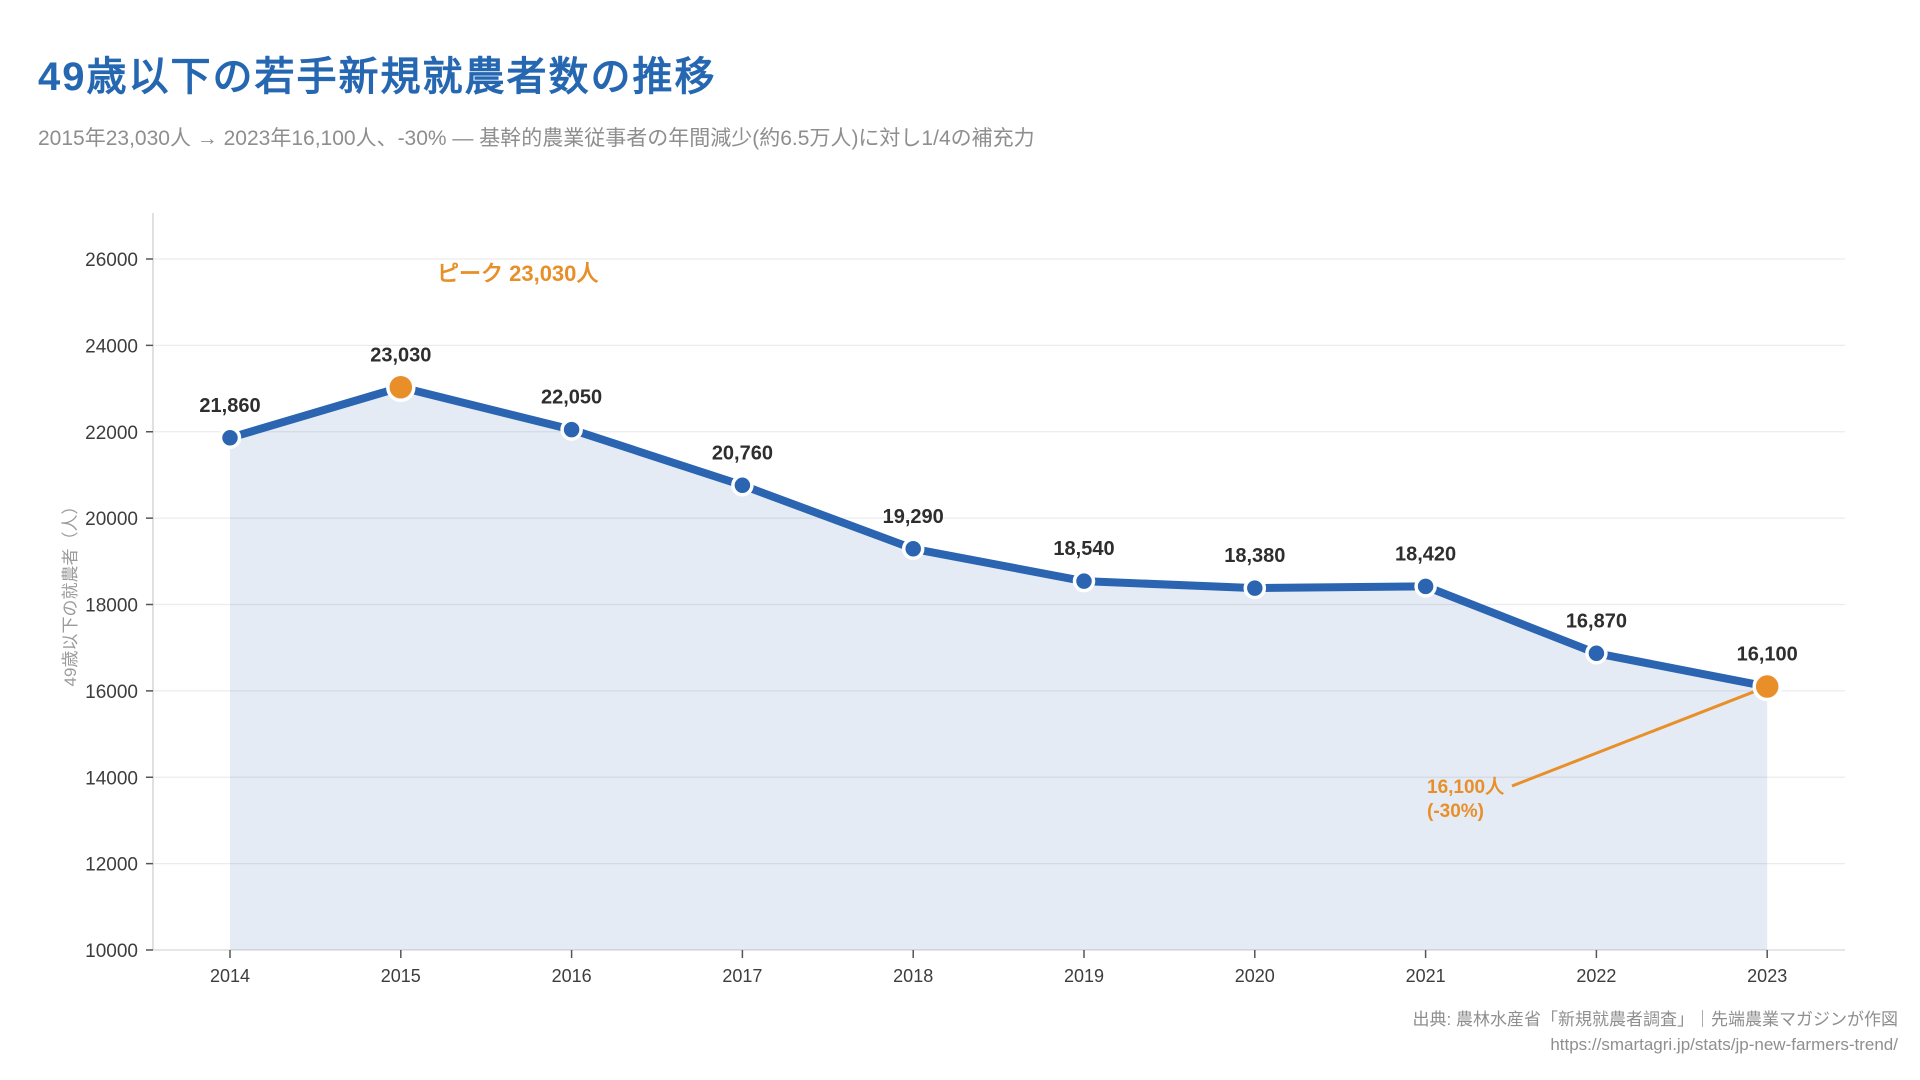 The image size is (1920, 1080). Describe the element at coordinates (913, 517) in the screenshot. I see `data-label: 19,290` at that location.